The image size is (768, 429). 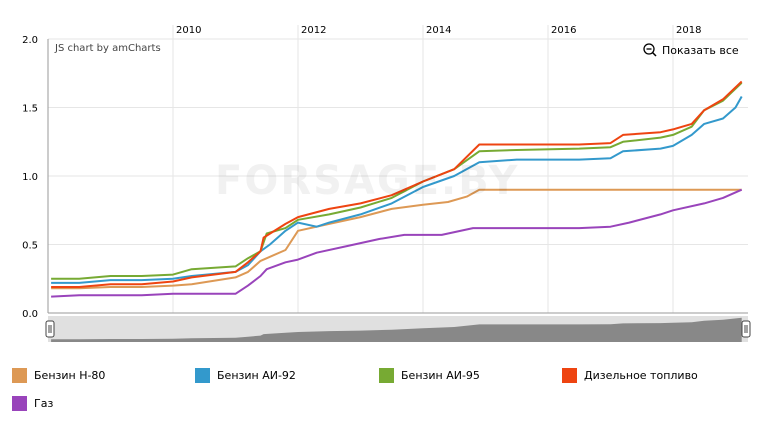 What do you see at coordinates (50, 329) in the screenshot?
I see `scrollbar-handle-left` at bounding box center [50, 329].